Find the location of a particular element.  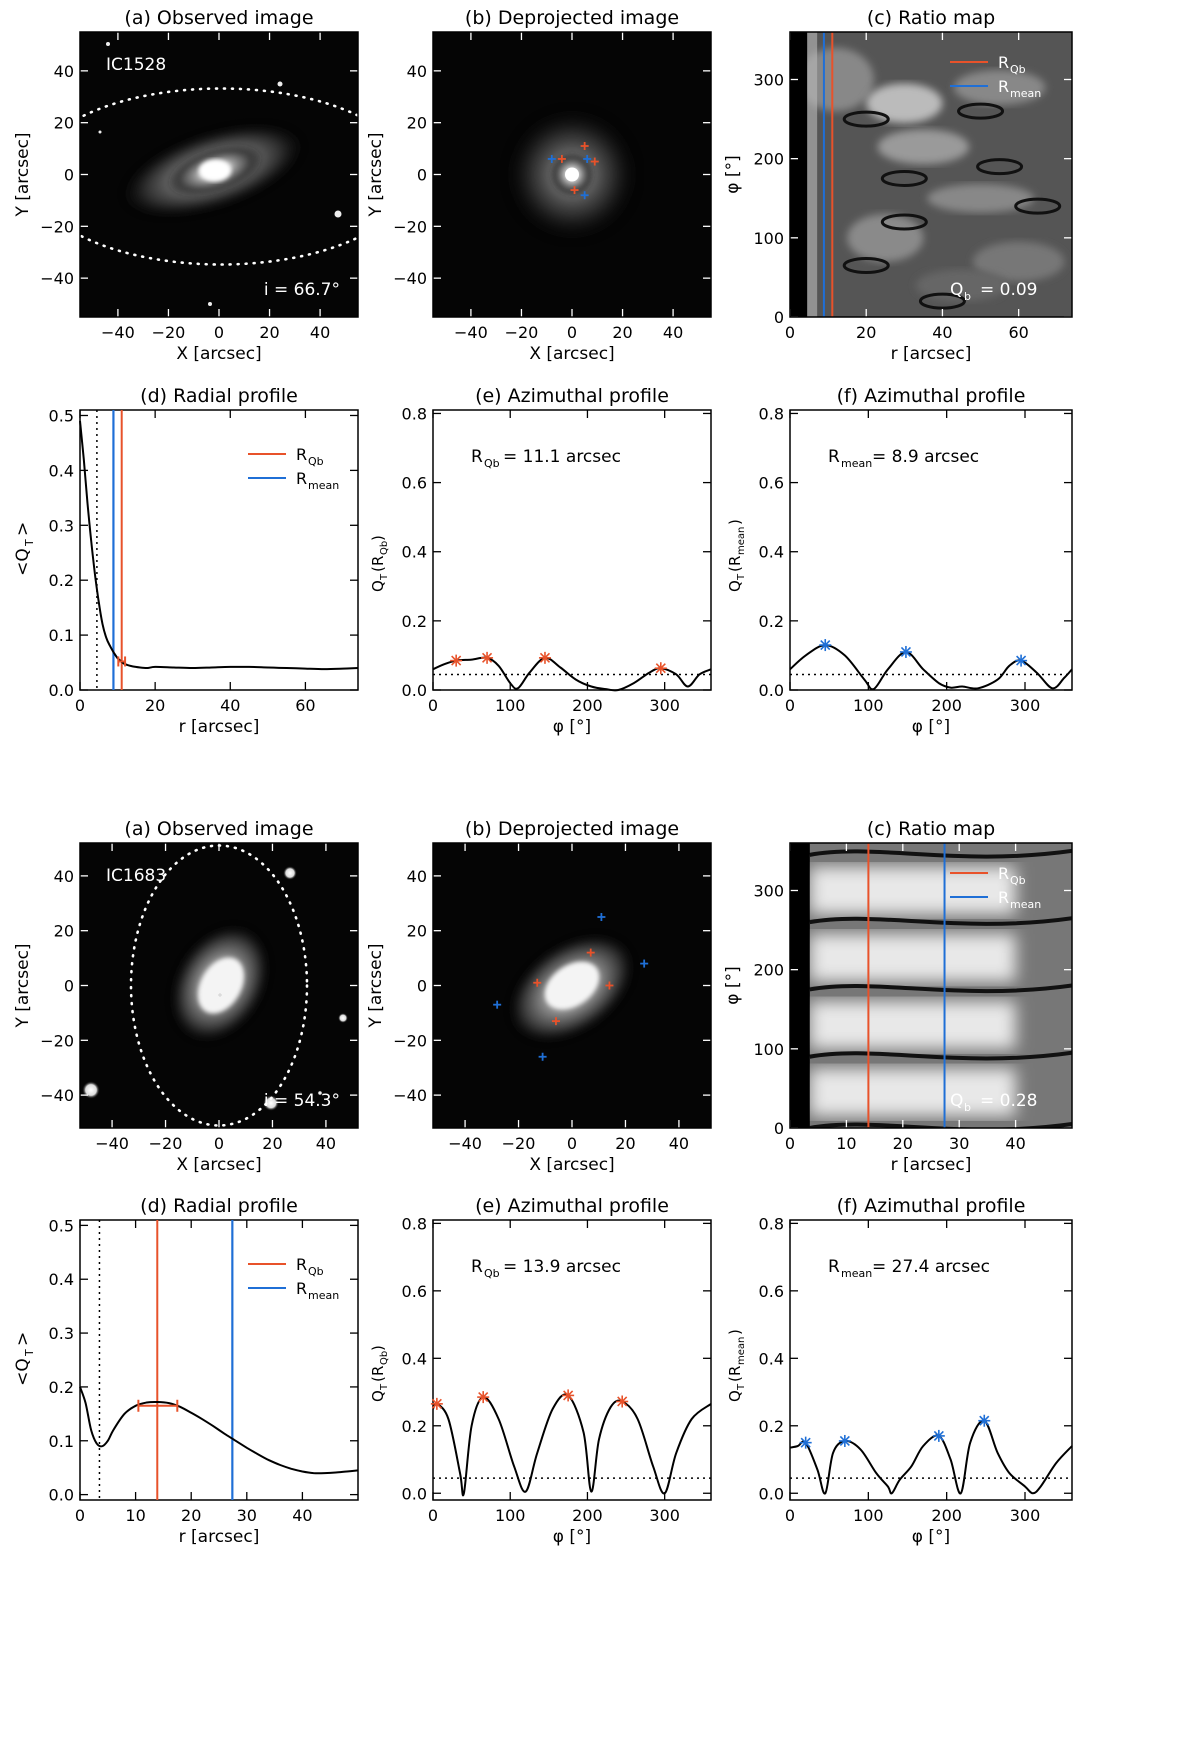

y-axis-label-r-sub: Qb is located at coordinates (384, 1358).